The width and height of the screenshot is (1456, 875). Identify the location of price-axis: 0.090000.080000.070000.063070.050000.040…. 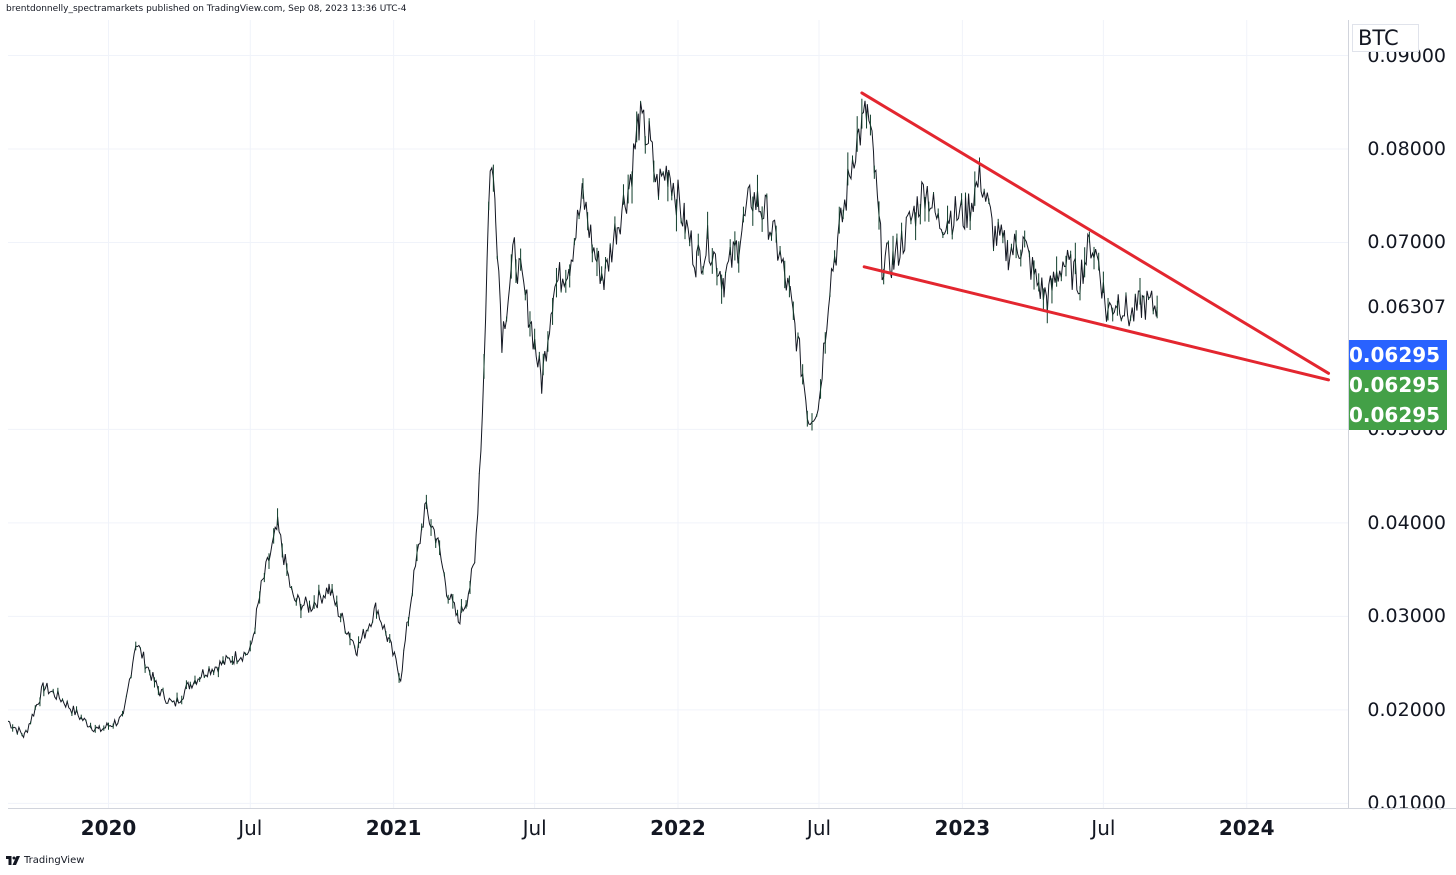
(1402, 417).